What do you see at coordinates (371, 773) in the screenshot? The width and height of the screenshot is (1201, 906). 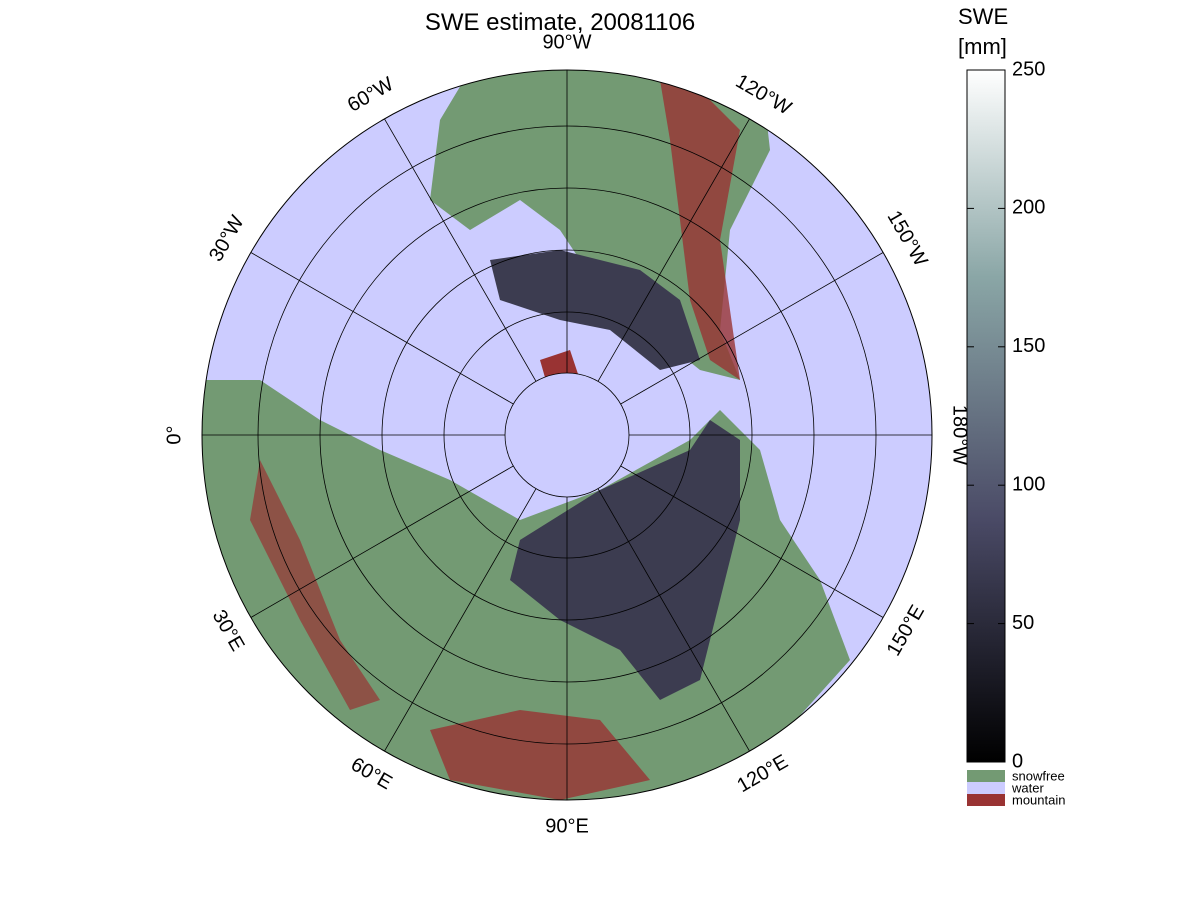 I see `longitude-label: 60°E` at bounding box center [371, 773].